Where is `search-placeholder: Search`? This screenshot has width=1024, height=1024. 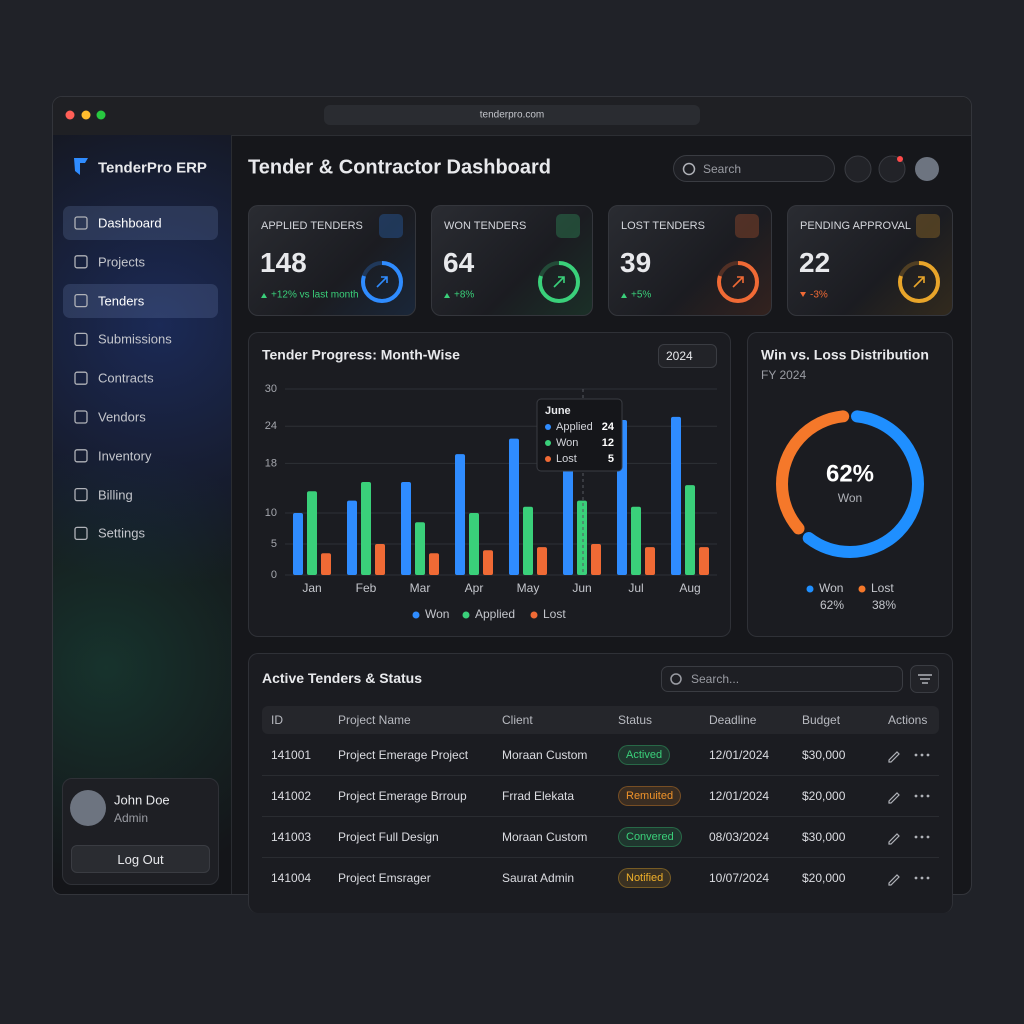
search-placeholder: Search is located at coordinates (722, 169).